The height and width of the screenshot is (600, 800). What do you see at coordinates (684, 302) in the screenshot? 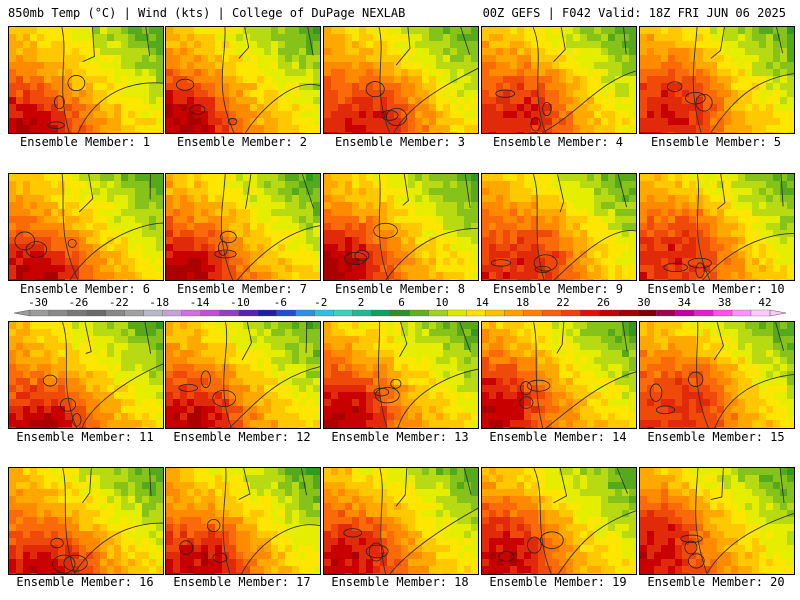
I see `colorbar-tick-label: 34` at bounding box center [684, 302].